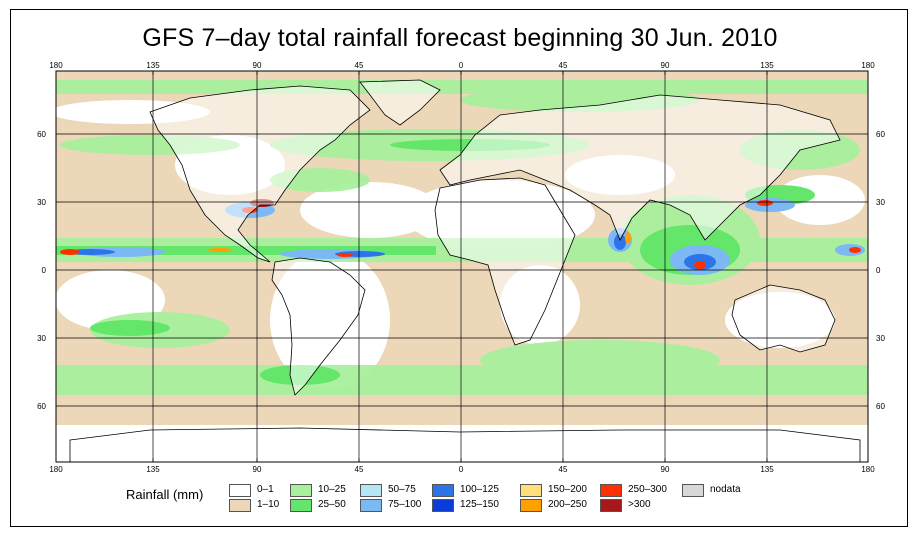 This screenshot has width=920, height=539. I want to click on australia, so click(783, 318).